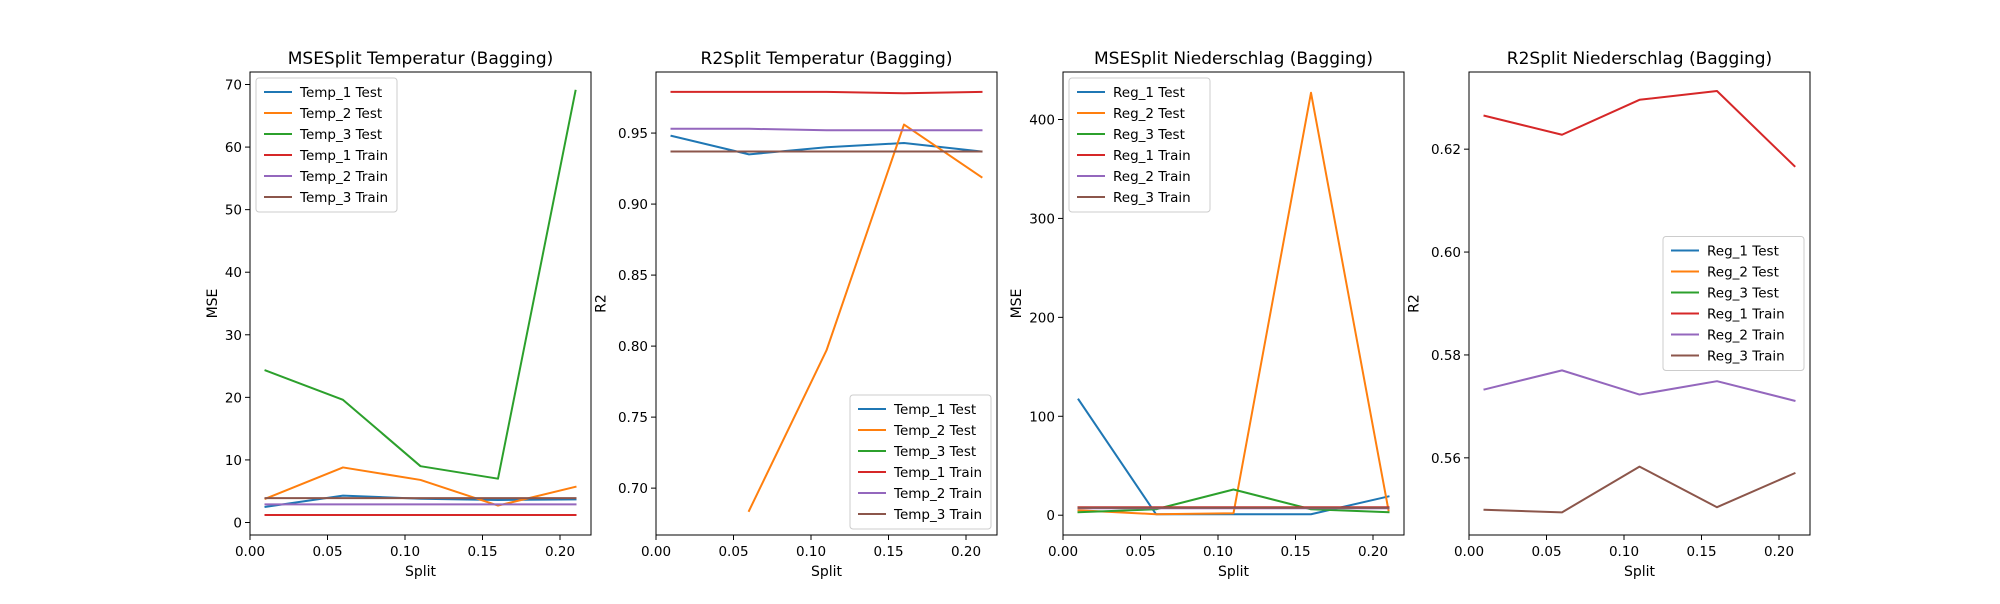 This screenshot has height=604, width=2000. Describe the element at coordinates (1746, 357) in the screenshot. I see `legend-label: Reg_3 Train` at that location.